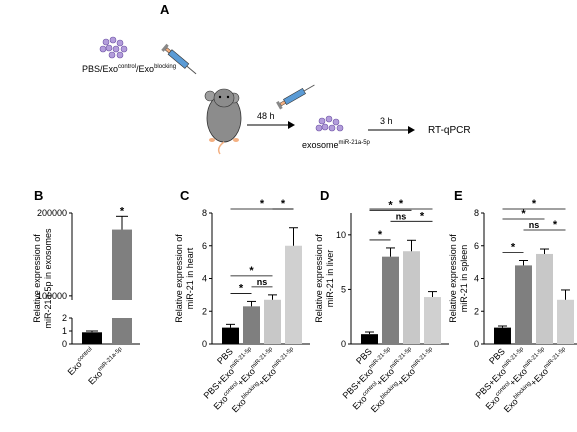 The image size is (577, 432). I want to click on time-48h-label: 48 h, so click(266, 116).